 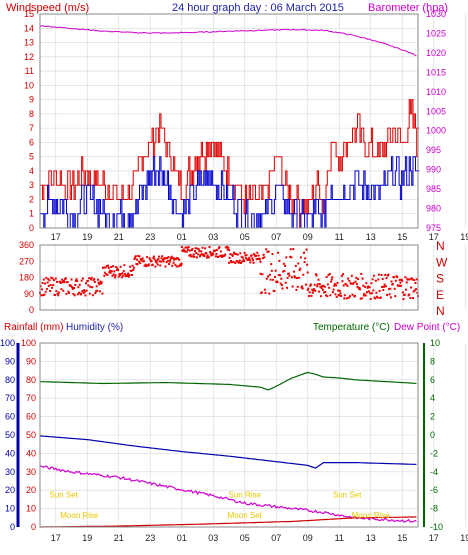 I want to click on x-tick-label-wind: 17, so click(x=434, y=237).